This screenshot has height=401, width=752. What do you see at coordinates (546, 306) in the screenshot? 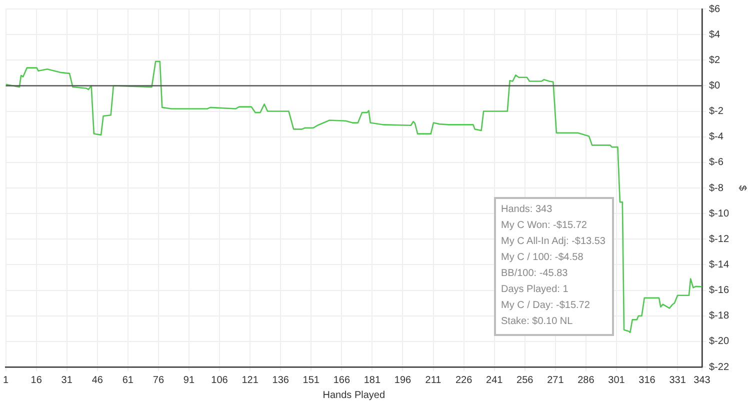
I see `annotation: My C / Day: -$15.72` at bounding box center [546, 306].